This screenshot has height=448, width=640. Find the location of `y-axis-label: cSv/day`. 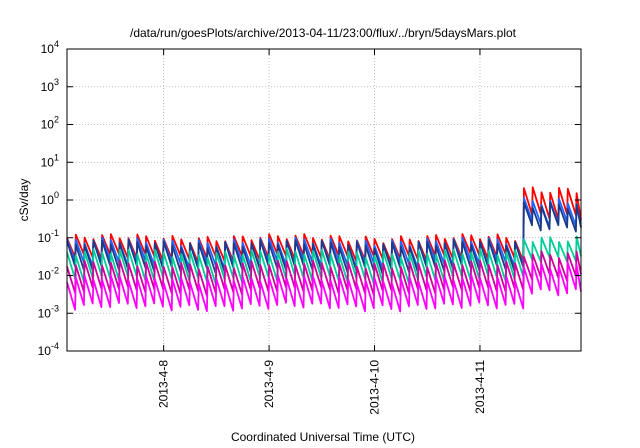

y-axis-label: cSv/day is located at coordinates (24, 200).